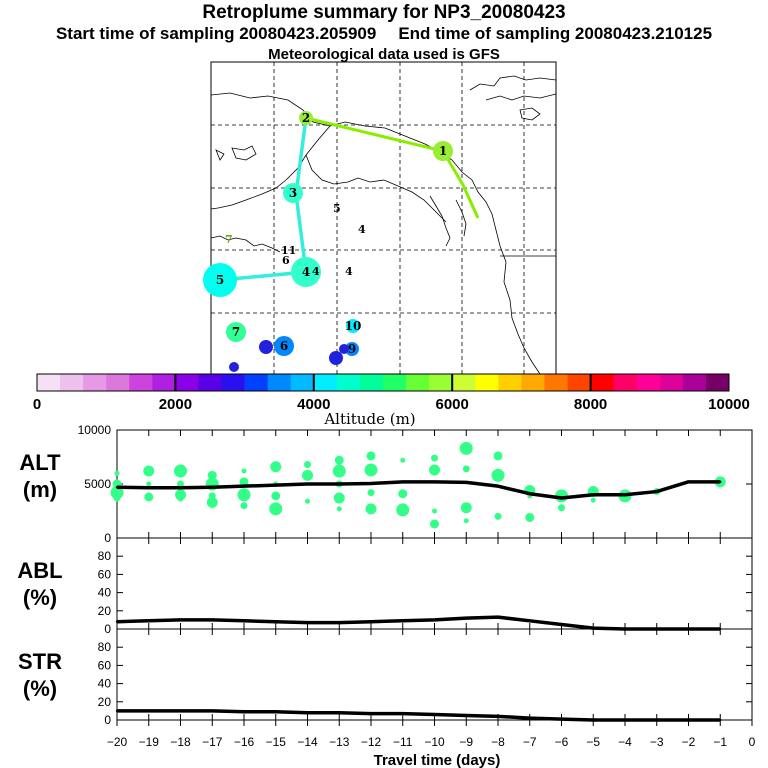 The width and height of the screenshot is (768, 768). Describe the element at coordinates (149, 742) in the screenshot. I see `x-tick-label: −19` at that location.